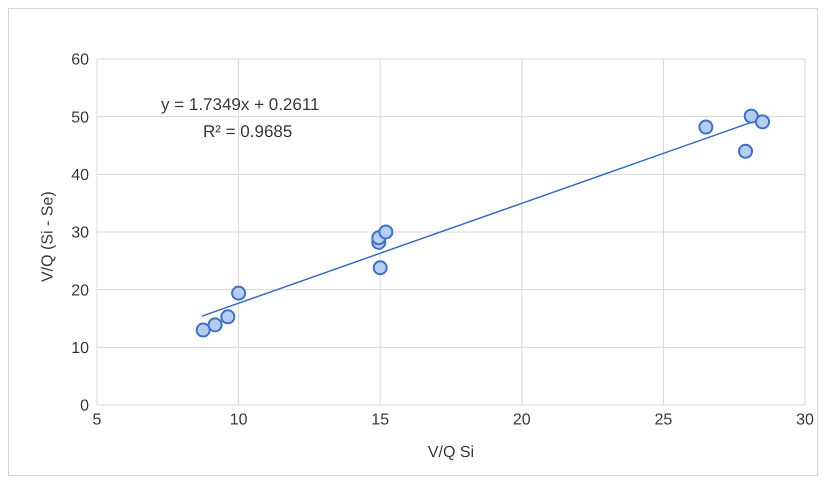 The image size is (824, 482). Describe the element at coordinates (80, 349) in the screenshot. I see `y-tick-label: 10` at that location.